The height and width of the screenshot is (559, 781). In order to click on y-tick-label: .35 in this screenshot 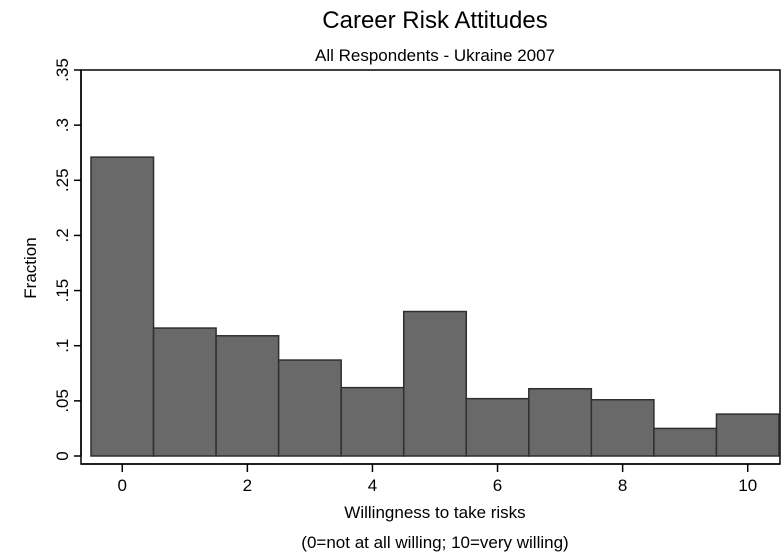, I will do `click(62, 70)`.